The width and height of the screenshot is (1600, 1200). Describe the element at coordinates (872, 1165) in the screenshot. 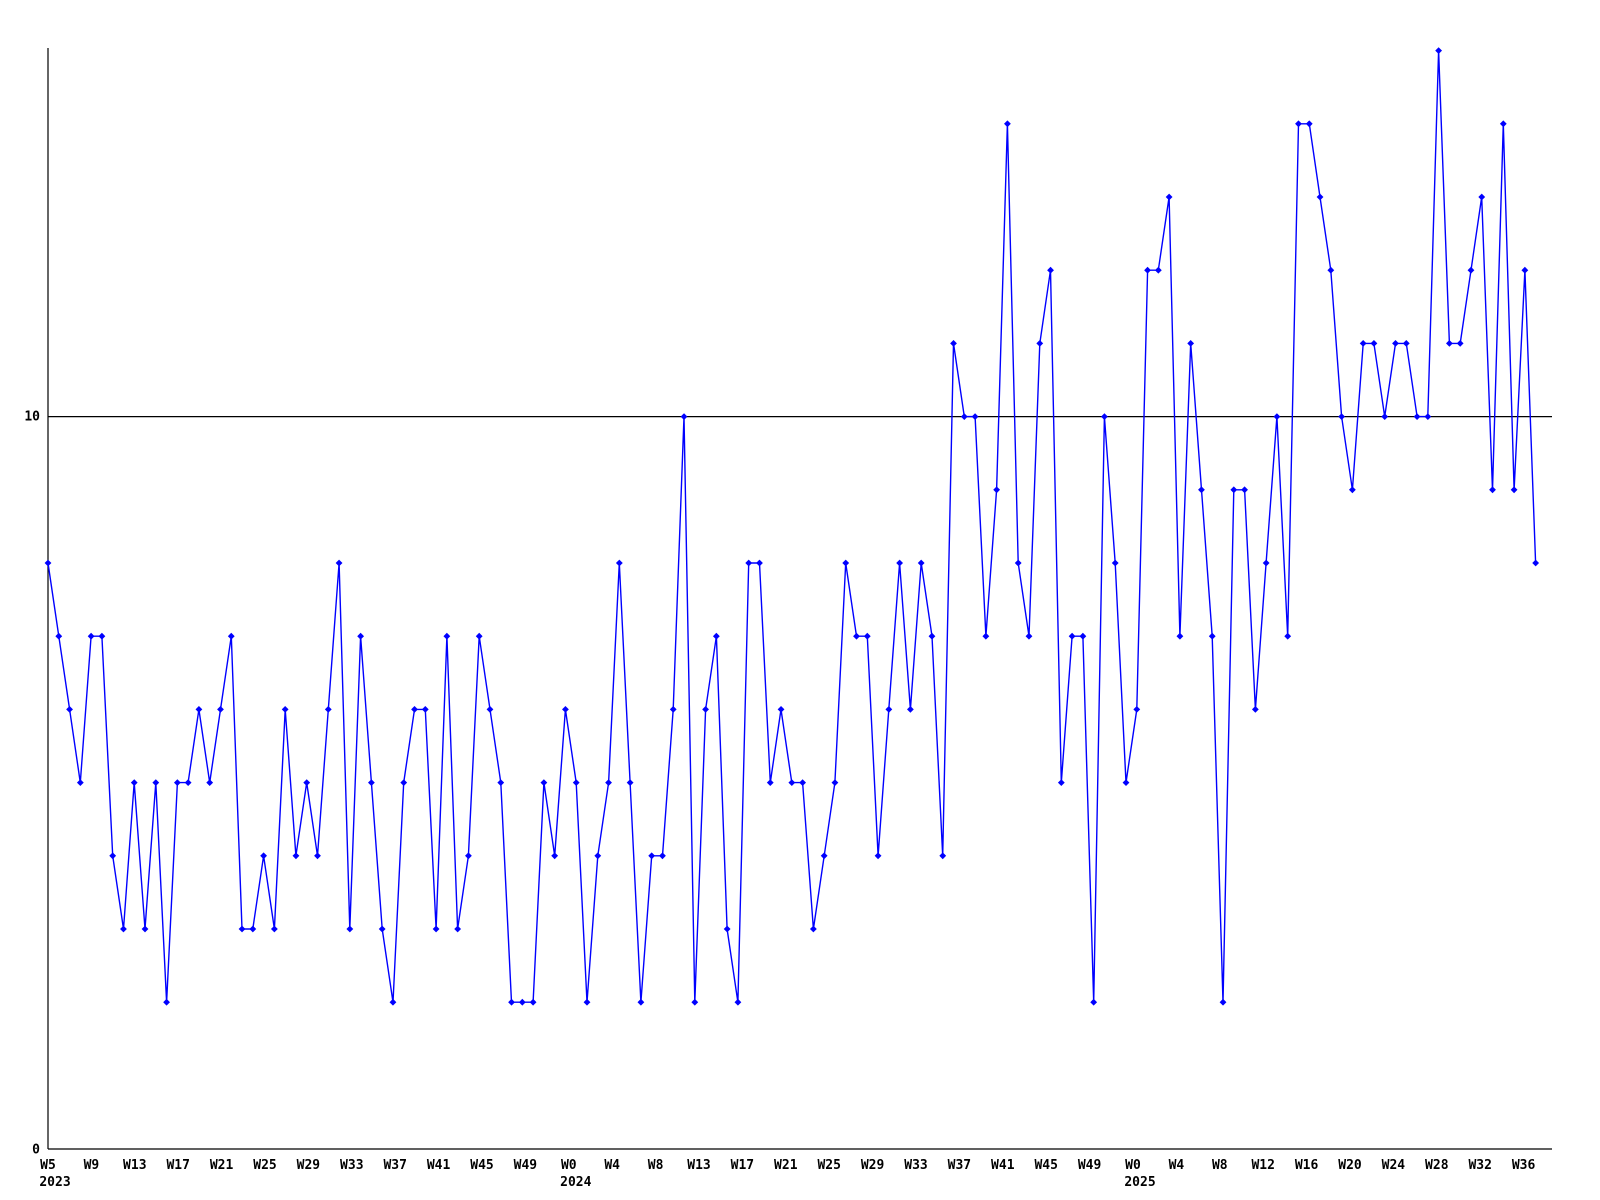

I see `x-tick-label: W29` at that location.